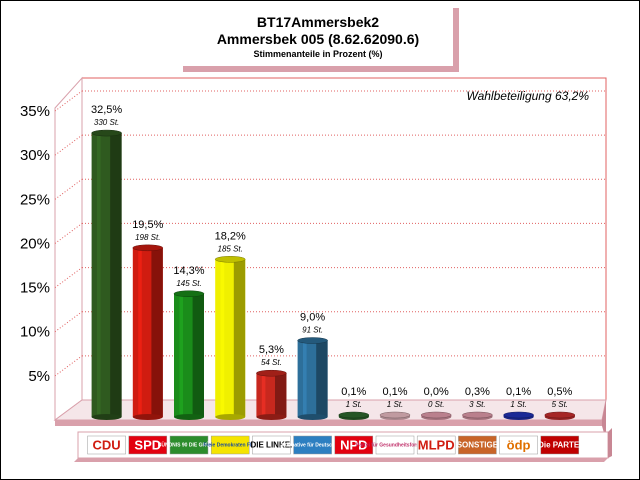 The image size is (640, 480). I want to click on party-logo-text: SONSTIGE, so click(478, 445).